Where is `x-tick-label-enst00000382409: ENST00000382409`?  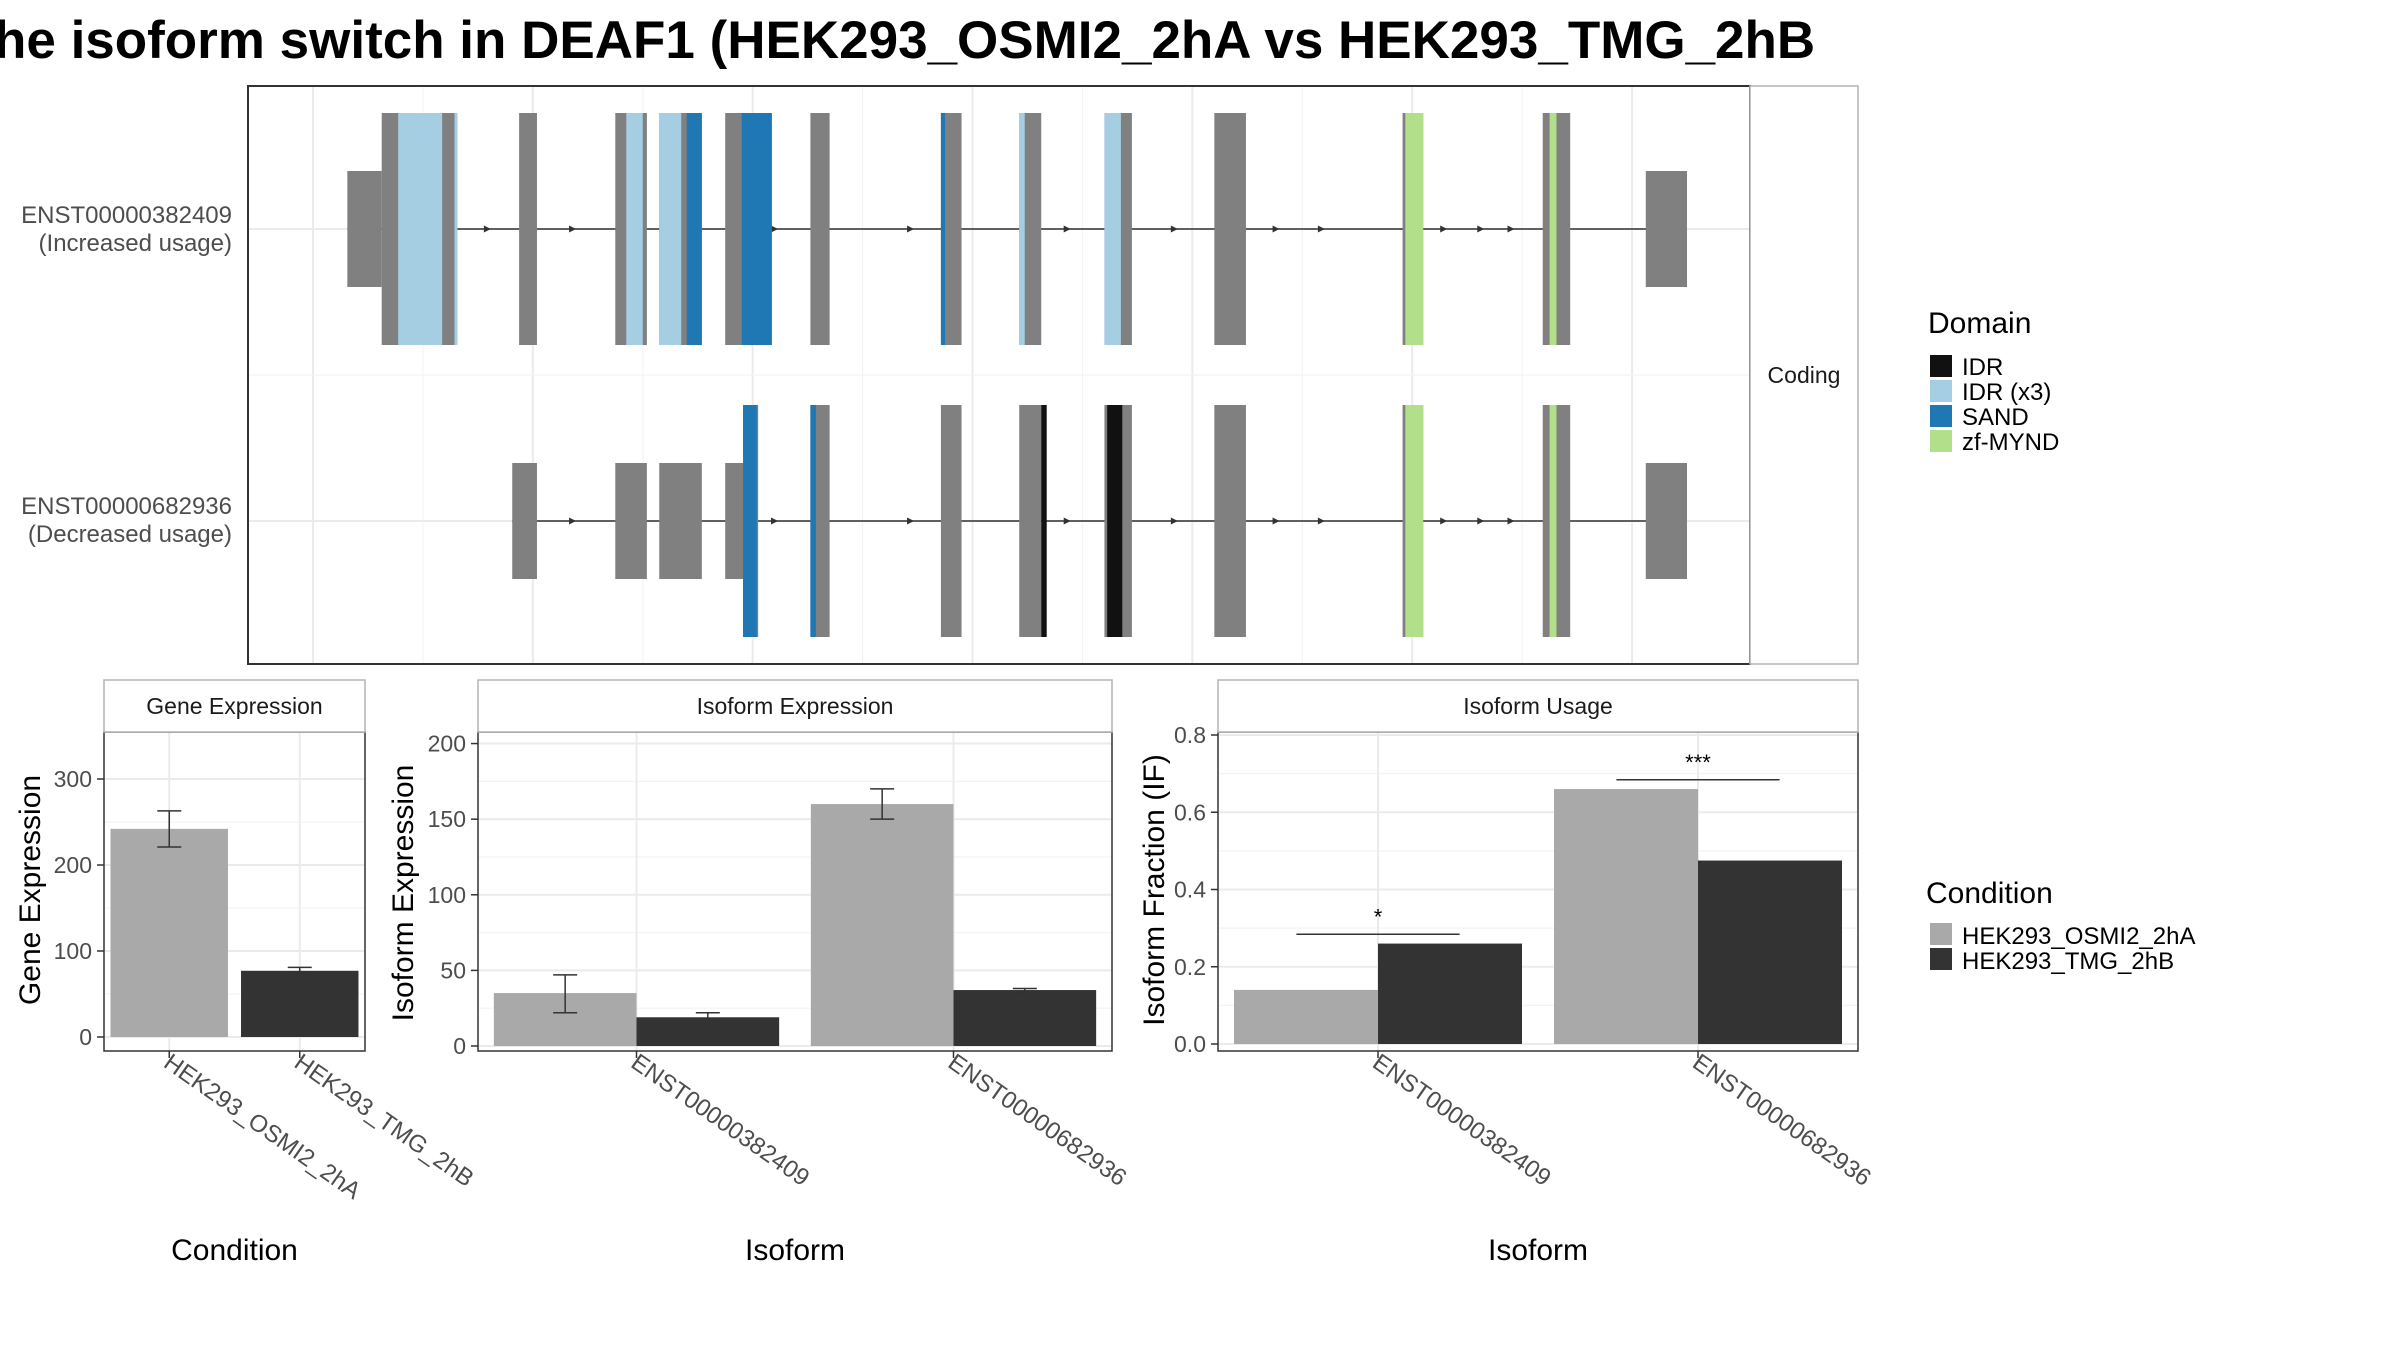 x-tick-label-enst00000382409: ENST00000382409 is located at coordinates (720, 1120).